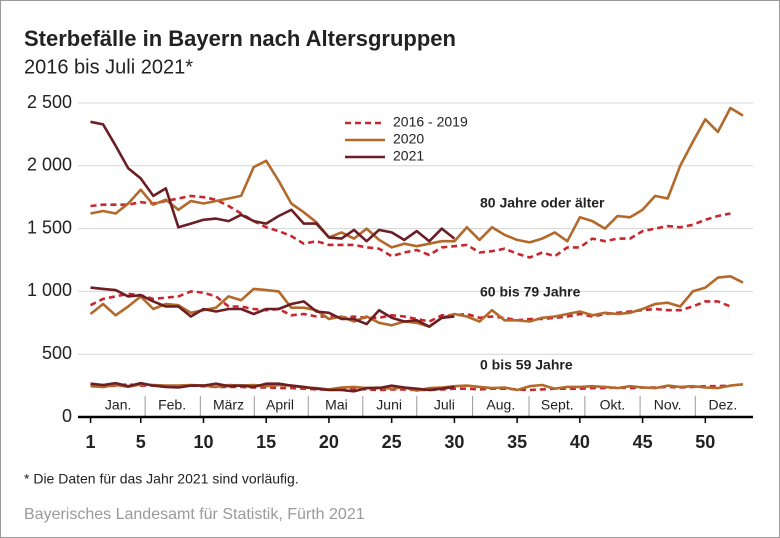 The height and width of the screenshot is (538, 780). Describe the element at coordinates (392, 442) in the screenshot. I see `x-tick-label: 25` at that location.